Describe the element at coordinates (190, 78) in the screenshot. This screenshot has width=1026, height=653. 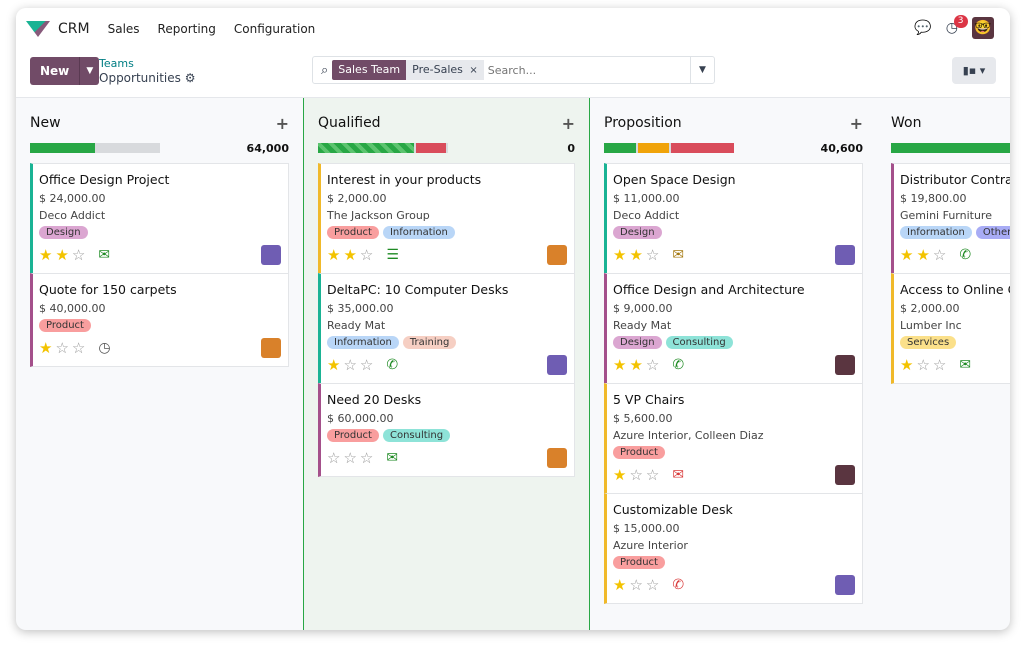
I see `gear-icon: ⚙` at that location.